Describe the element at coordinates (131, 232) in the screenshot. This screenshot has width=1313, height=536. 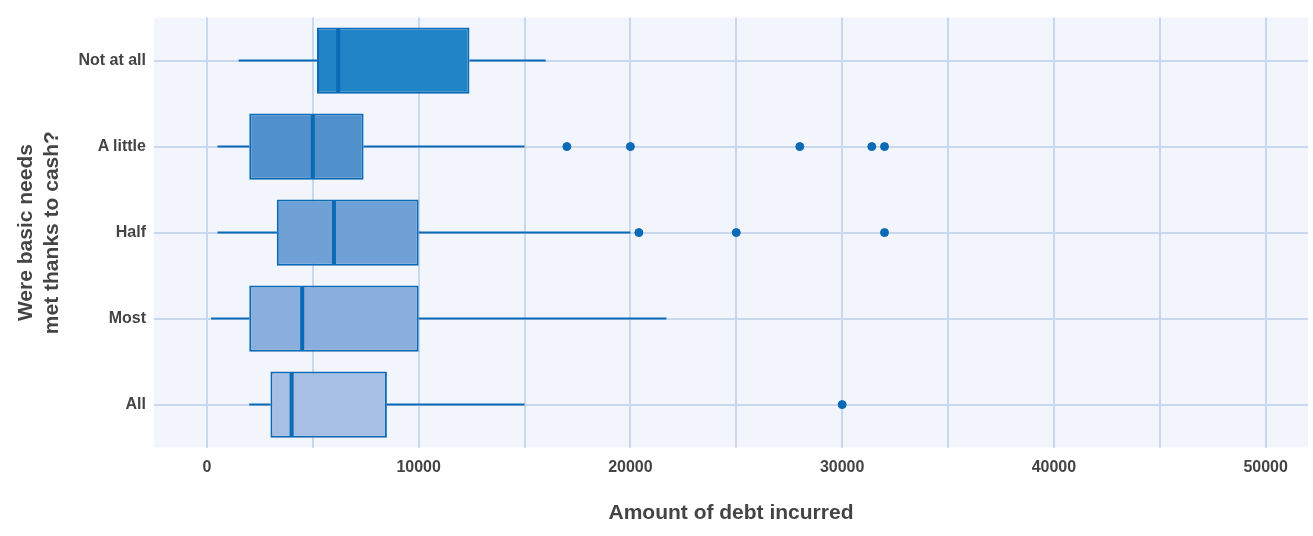
I see `y-tick-label: Half` at that location.